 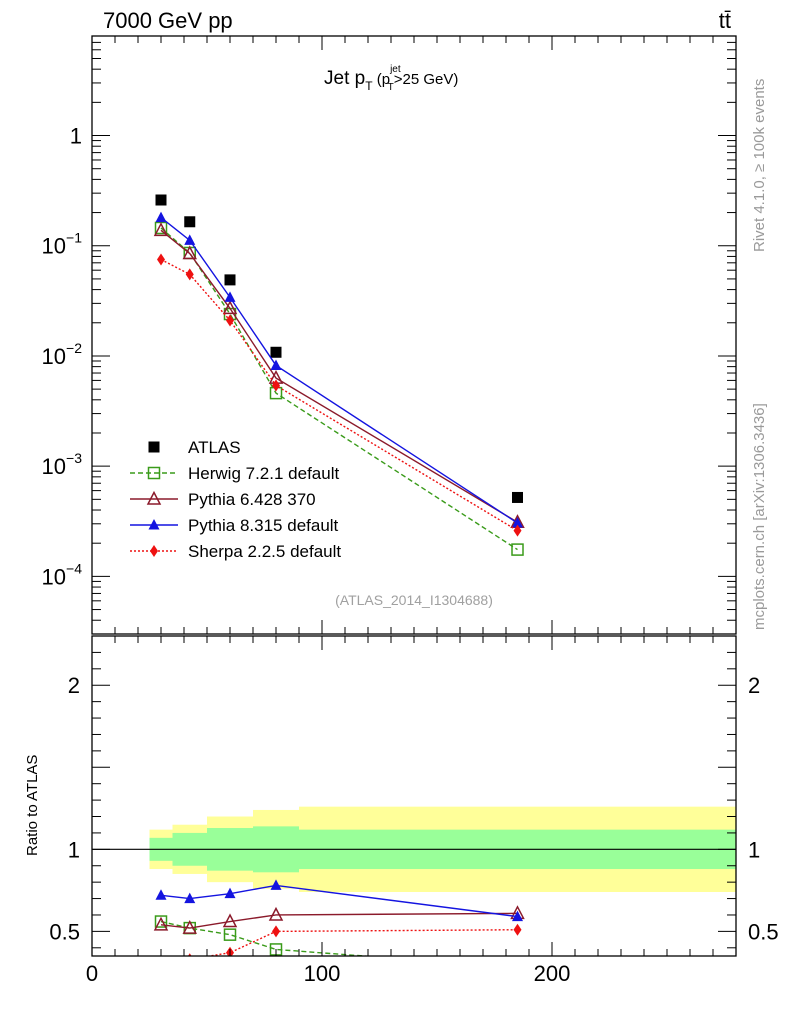 What do you see at coordinates (74, 348) in the screenshot?
I see `main-ytick-label-exp-2: −2` at bounding box center [74, 348].